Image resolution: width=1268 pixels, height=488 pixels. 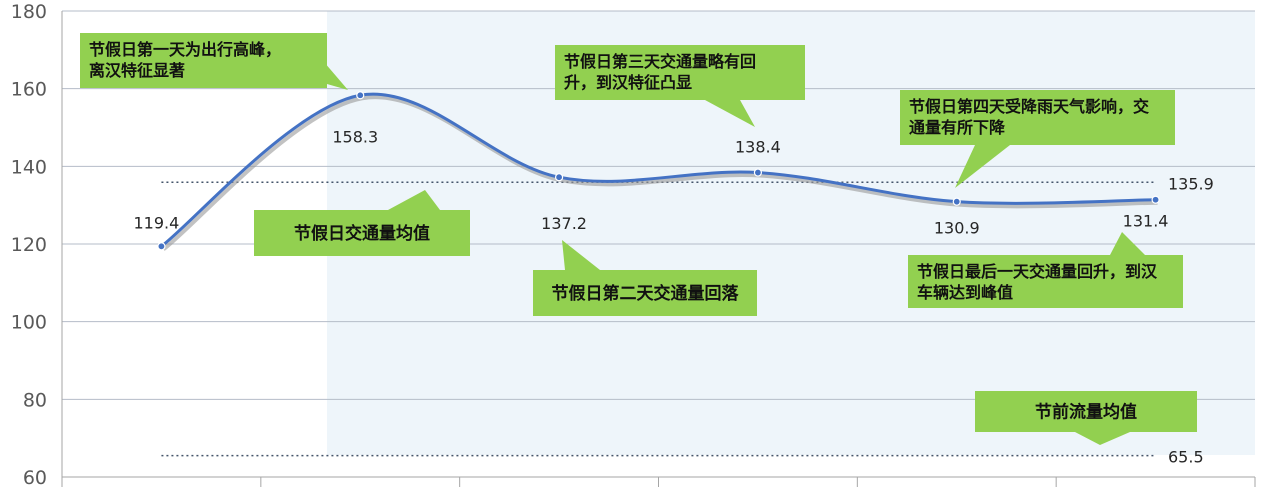 I want to click on callout-text: 节假日第四天受降雨天气影响，交, so click(x=1029, y=106).